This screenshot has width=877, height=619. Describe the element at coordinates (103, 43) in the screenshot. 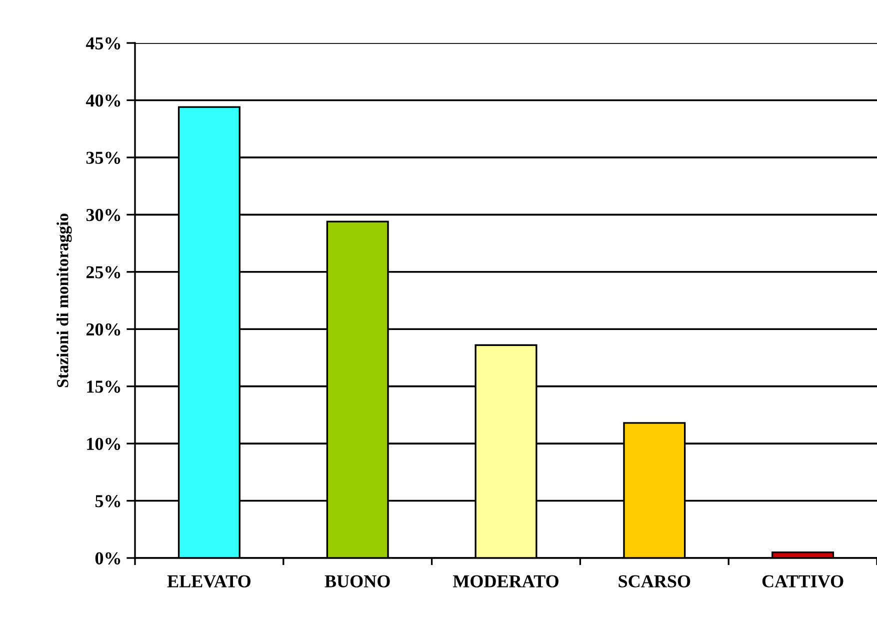

I see `y-tick-label: 45%` at that location.